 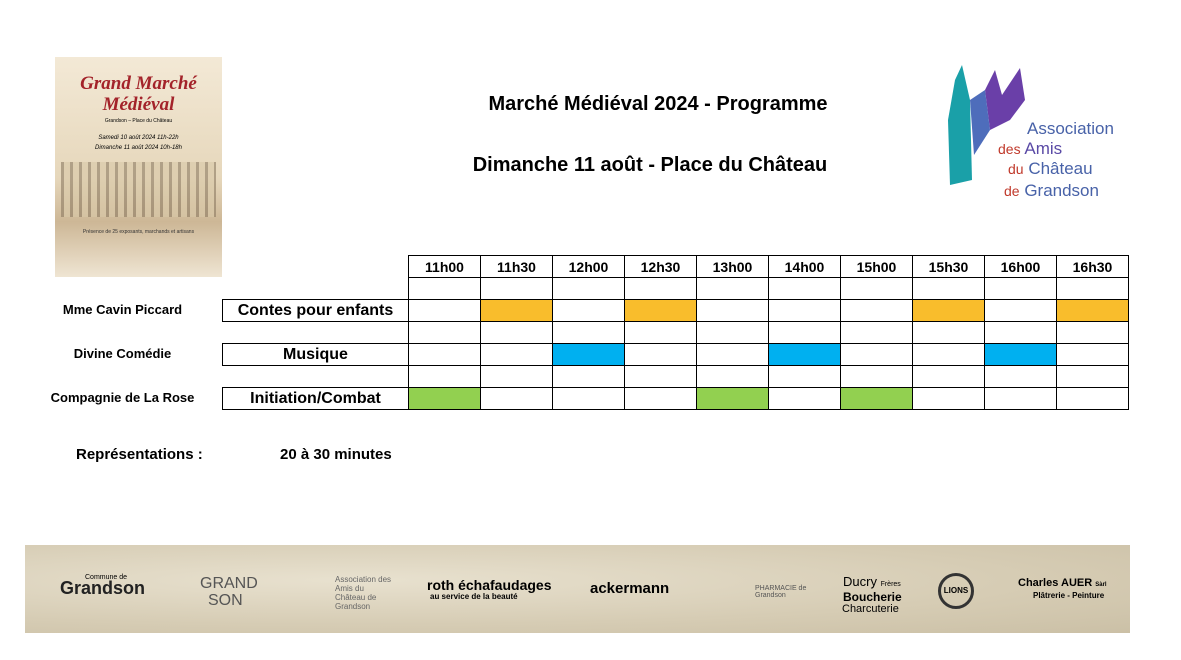 I want to click on sponsor: Grandson, so click(x=103, y=588).